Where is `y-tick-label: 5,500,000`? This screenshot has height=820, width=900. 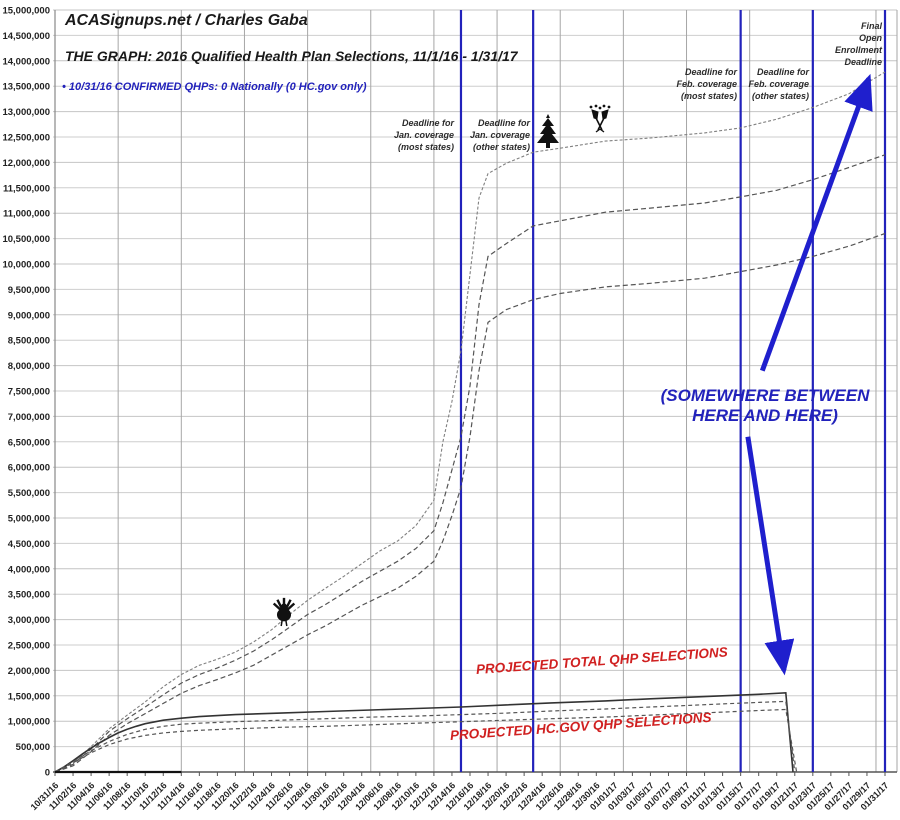 y-tick-label: 5,500,000 is located at coordinates (29, 493).